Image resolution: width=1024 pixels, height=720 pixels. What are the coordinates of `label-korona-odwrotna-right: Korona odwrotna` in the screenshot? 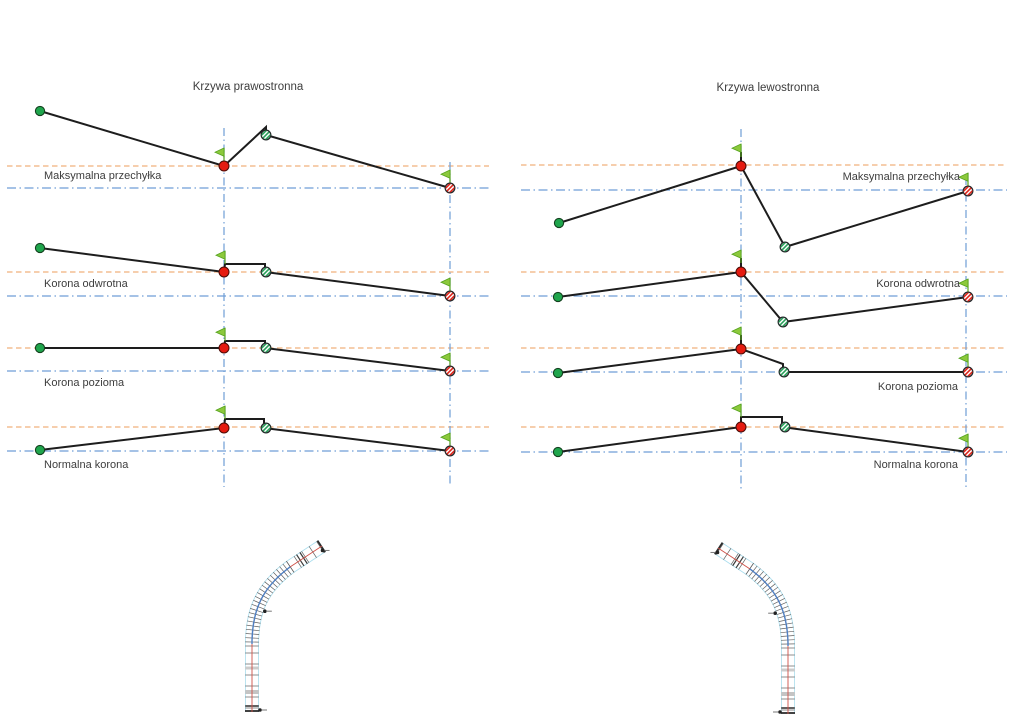 It's located at (918, 284).